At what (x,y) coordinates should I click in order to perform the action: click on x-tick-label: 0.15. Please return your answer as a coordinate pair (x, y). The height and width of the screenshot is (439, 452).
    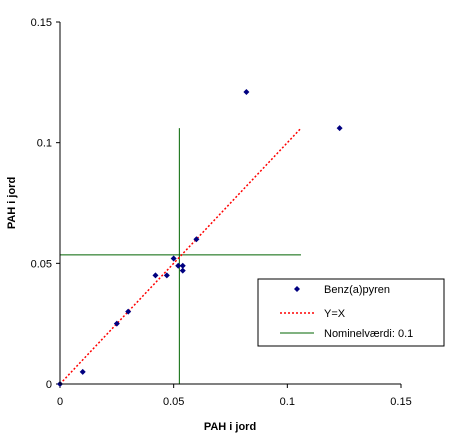
    Looking at the image, I should click on (400, 402).